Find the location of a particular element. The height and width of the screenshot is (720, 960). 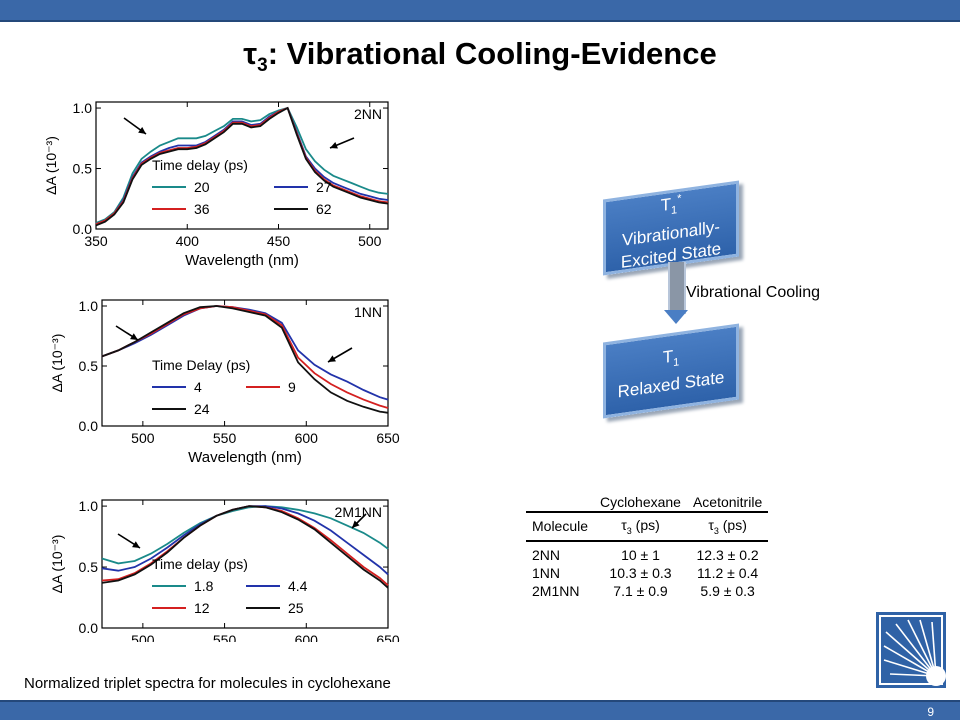

x-tick-label: 450 is located at coordinates (279, 241).